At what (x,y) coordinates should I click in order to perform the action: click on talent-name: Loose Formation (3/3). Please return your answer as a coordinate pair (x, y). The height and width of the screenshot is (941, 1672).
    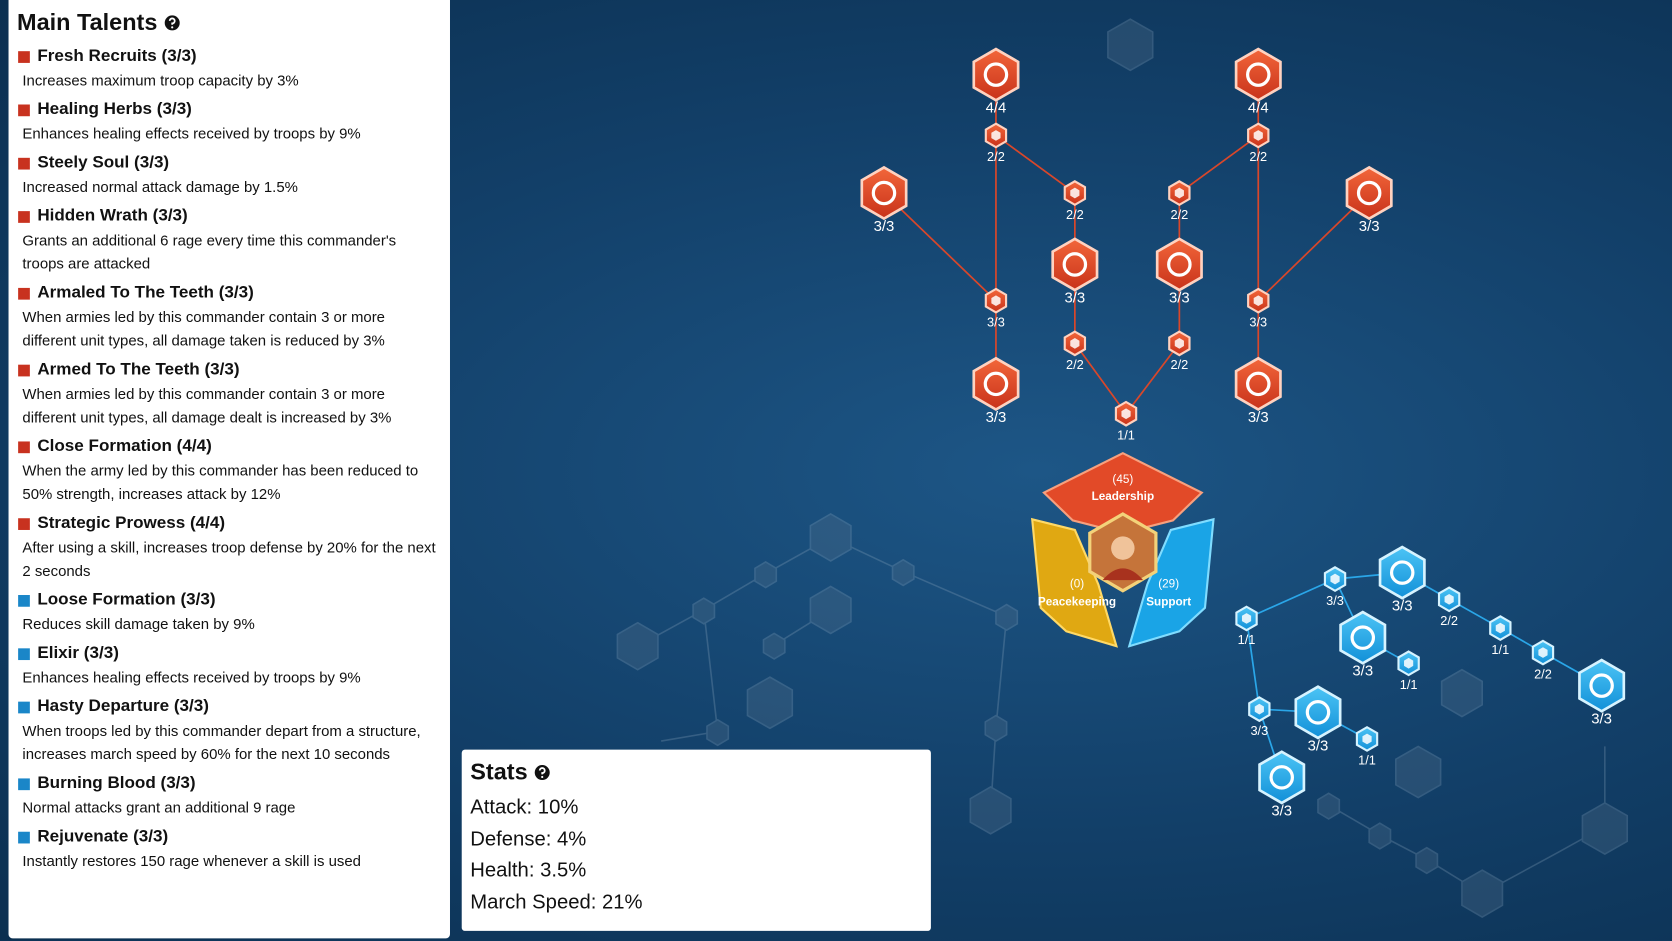
    Looking at the image, I should click on (126, 599).